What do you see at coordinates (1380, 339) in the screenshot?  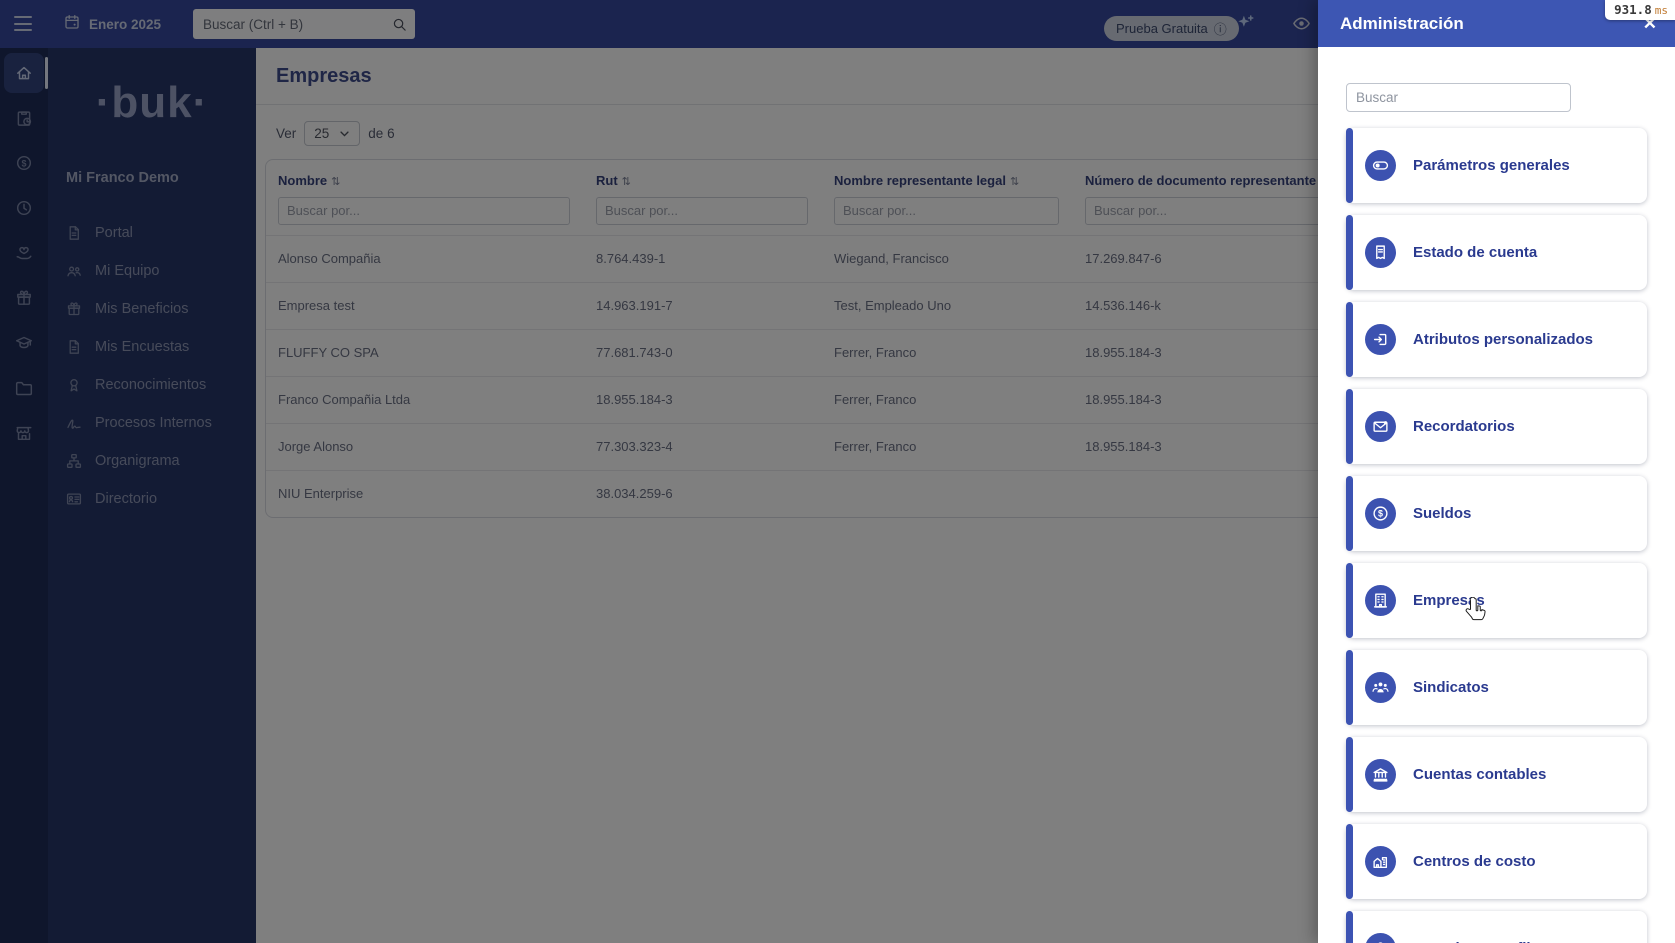 I see `input-arrow-icon` at bounding box center [1380, 339].